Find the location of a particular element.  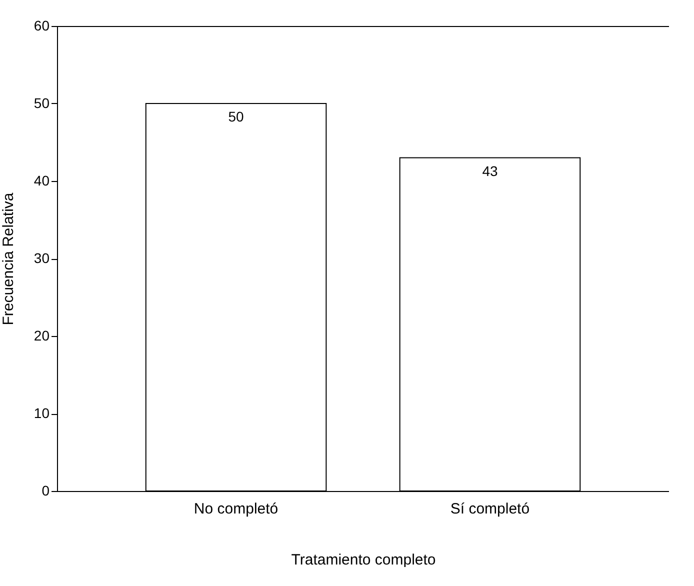

y-tick-label: 60 is located at coordinates (42, 26).